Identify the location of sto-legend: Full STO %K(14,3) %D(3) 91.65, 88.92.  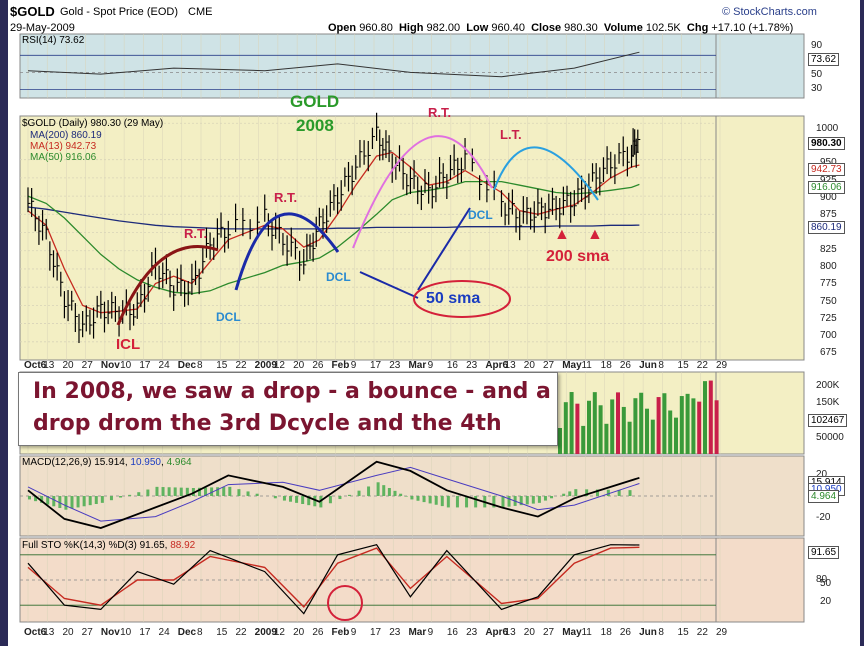
(109, 545).